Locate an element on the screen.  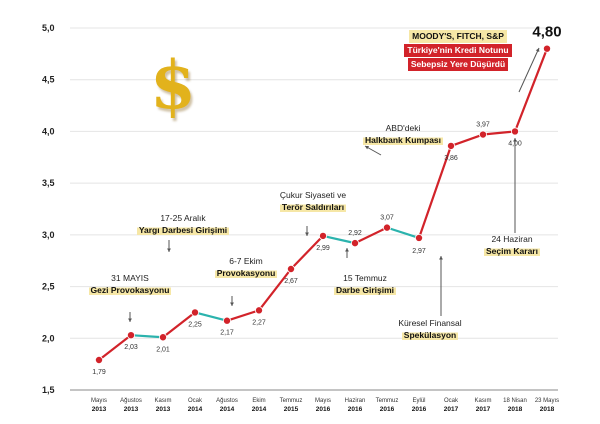
data-label: 2,97 is located at coordinates (419, 251).